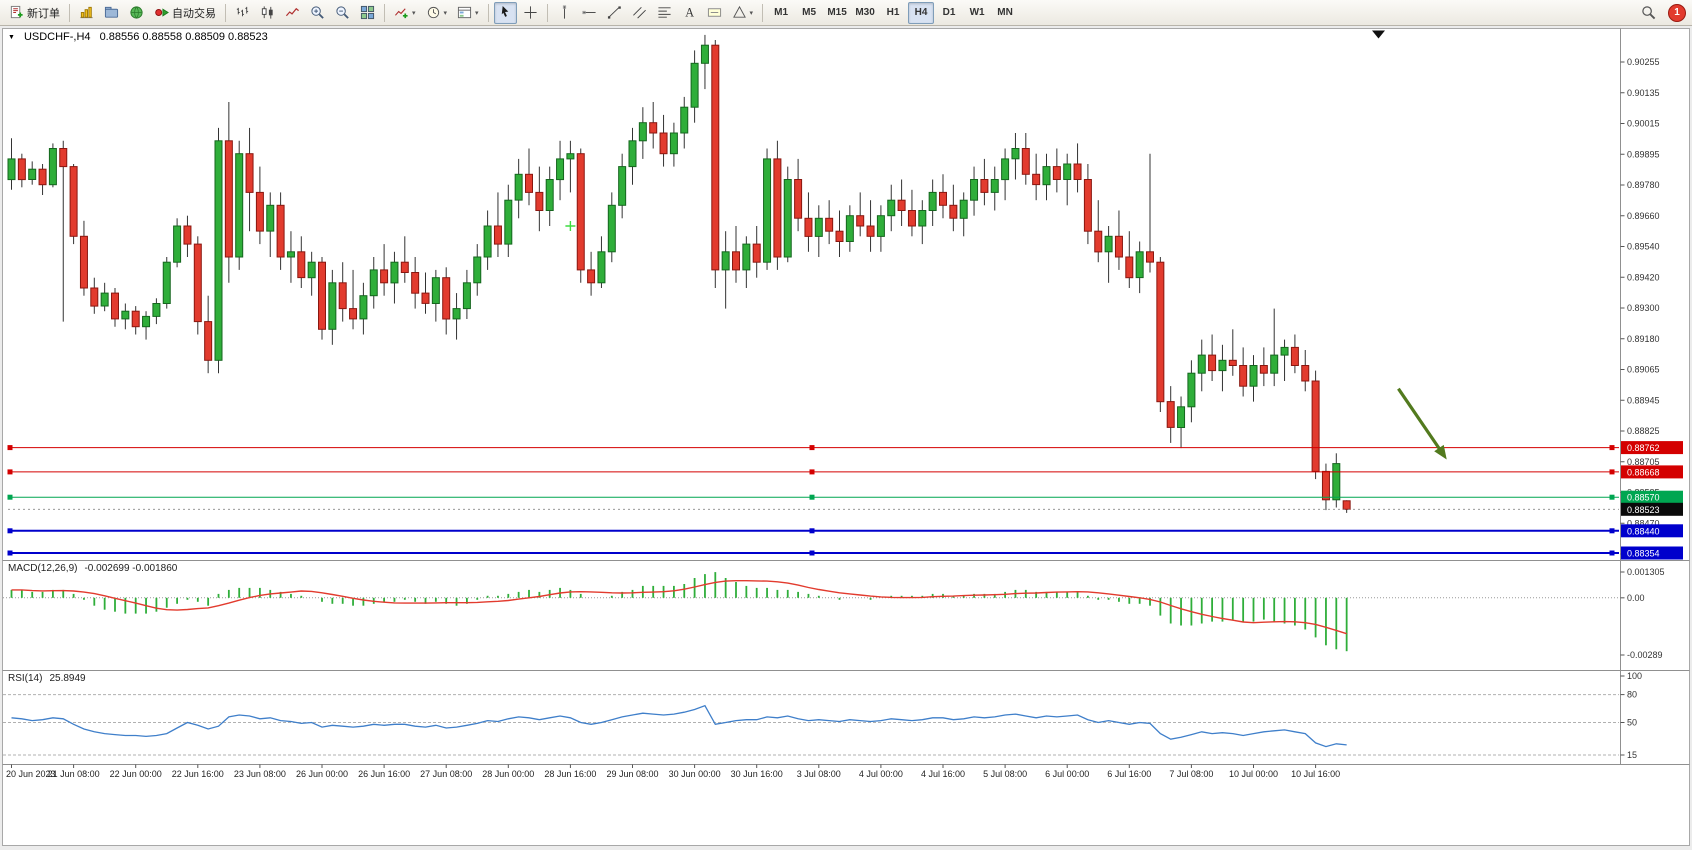 This screenshot has width=1692, height=850. What do you see at coordinates (865, 13) in the screenshot?
I see `timeframe-m30-button: M30` at bounding box center [865, 13].